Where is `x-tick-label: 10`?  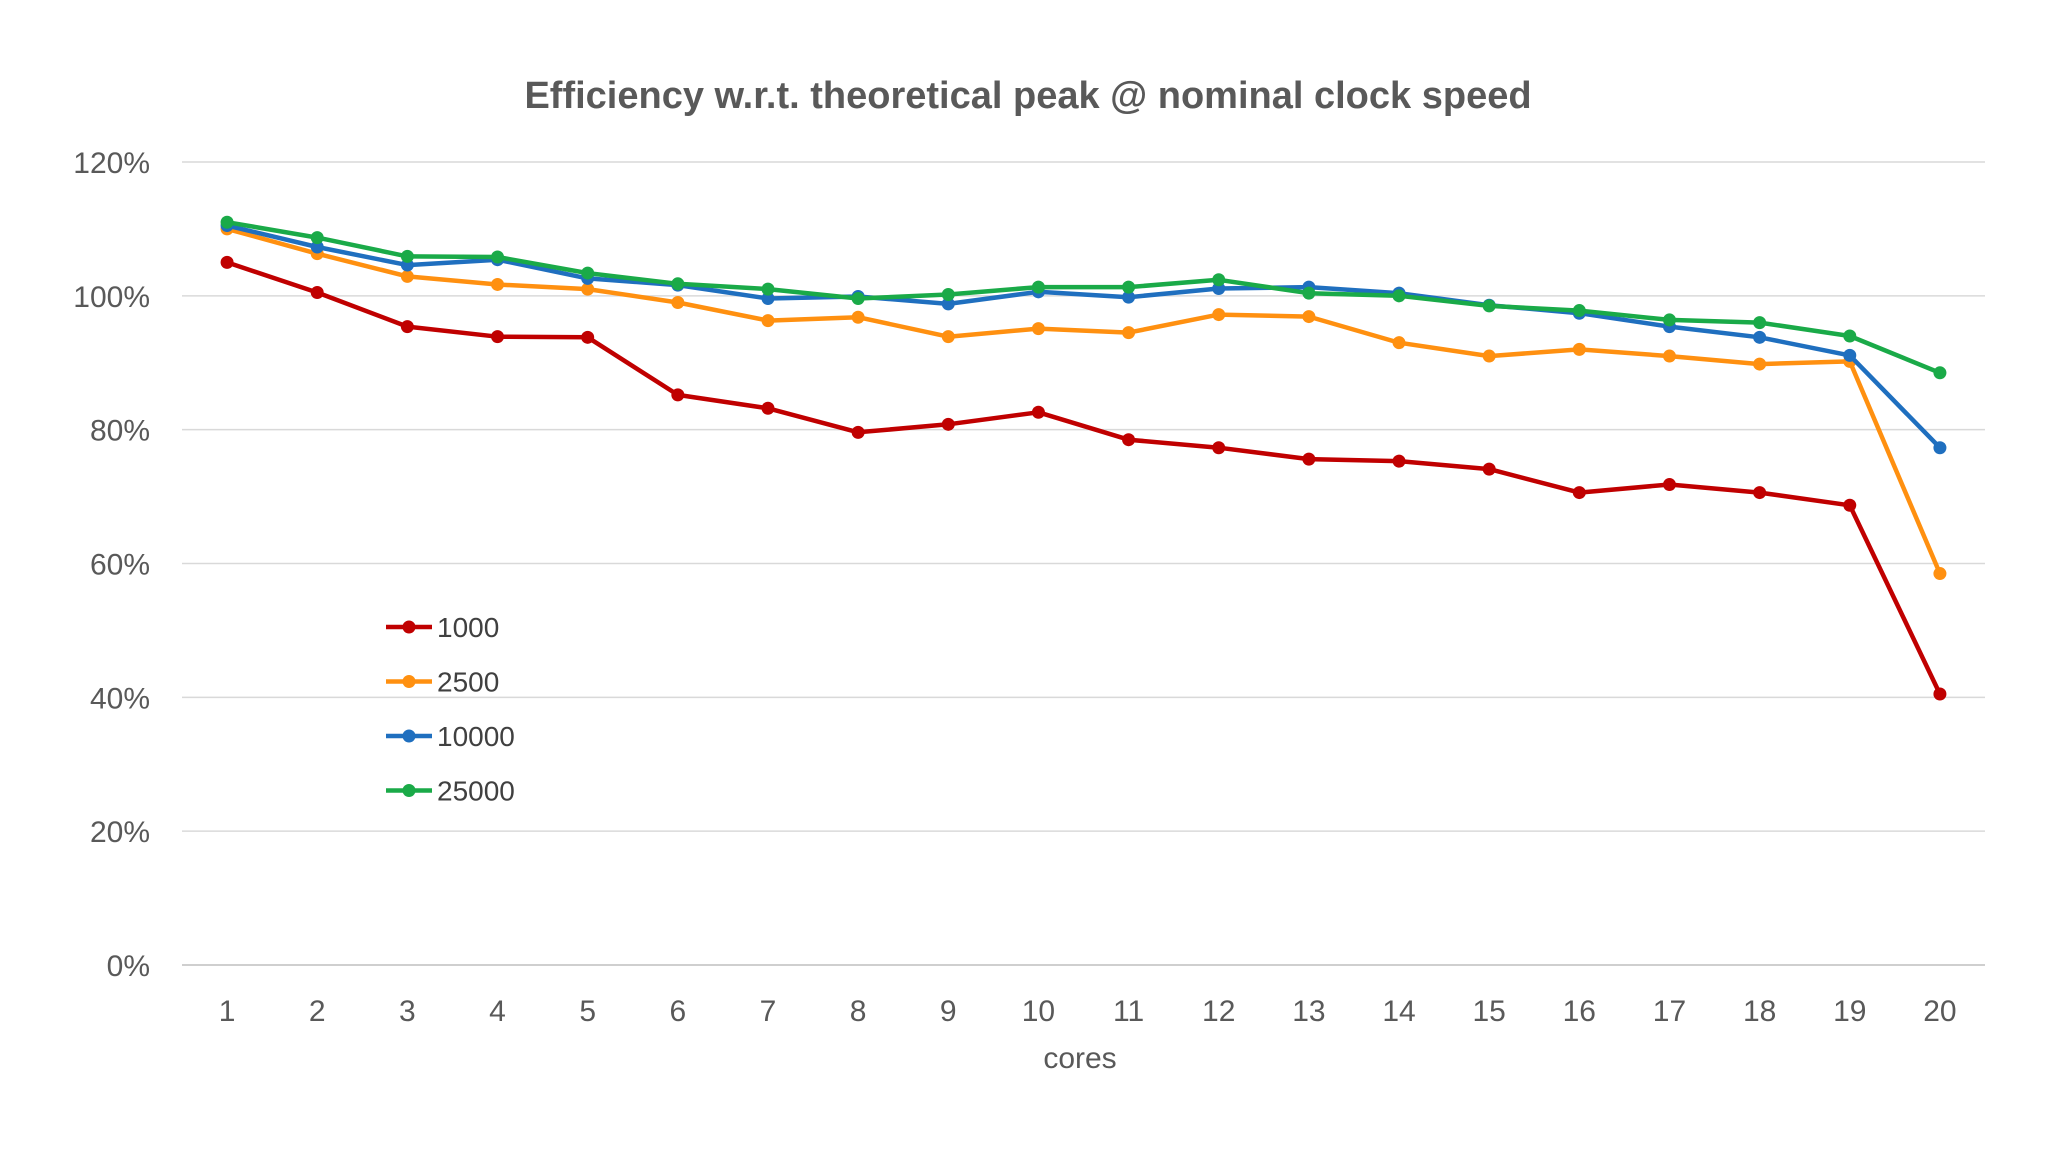
x-tick-label: 10 is located at coordinates (1038, 1011).